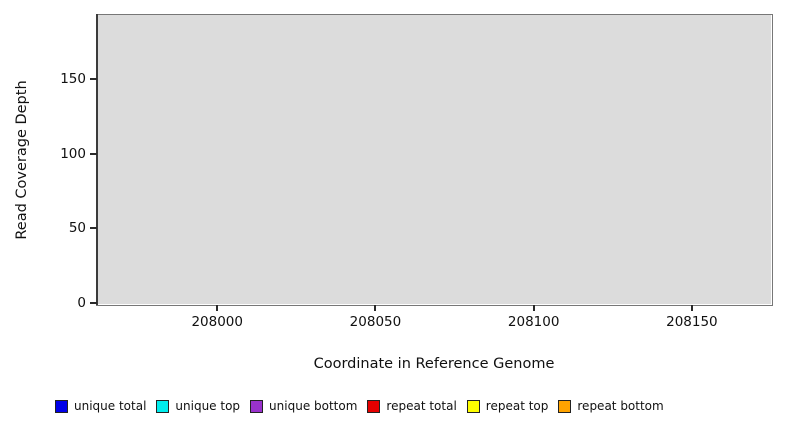 This screenshot has width=792, height=432. Describe the element at coordinates (517, 406) in the screenshot. I see `legend-label: repeat top` at that location.